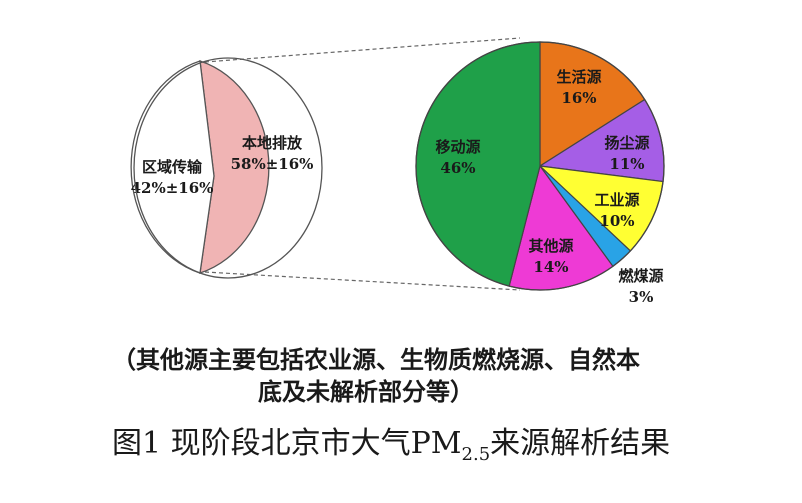 This screenshot has height=503, width=802. Describe the element at coordinates (272, 164) in the screenshot. I see `slice-value-local: 58%±16%` at that location.